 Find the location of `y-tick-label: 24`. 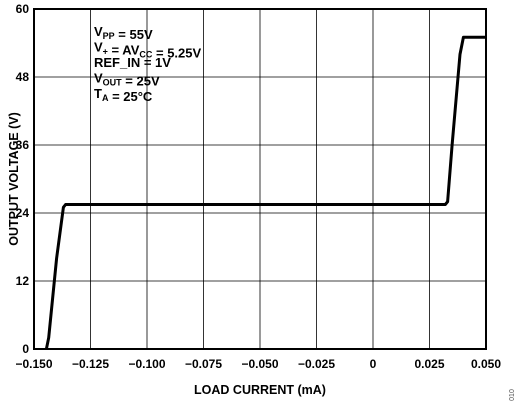

y-tick-label: 24 is located at coordinates (23, 213).